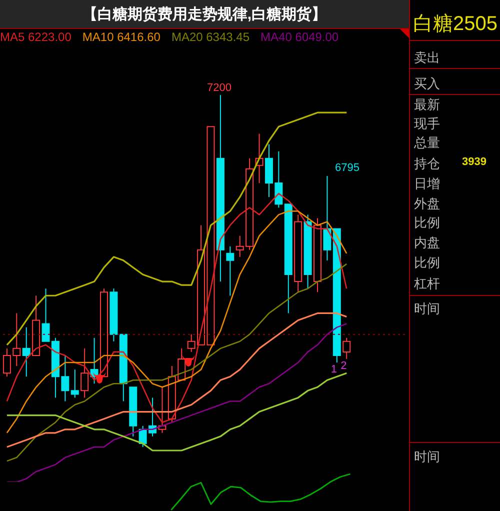 The height and width of the screenshot is (511, 500). What do you see at coordinates (36, 37) in the screenshot?
I see `text: MA5 6223.00` at bounding box center [36, 37].